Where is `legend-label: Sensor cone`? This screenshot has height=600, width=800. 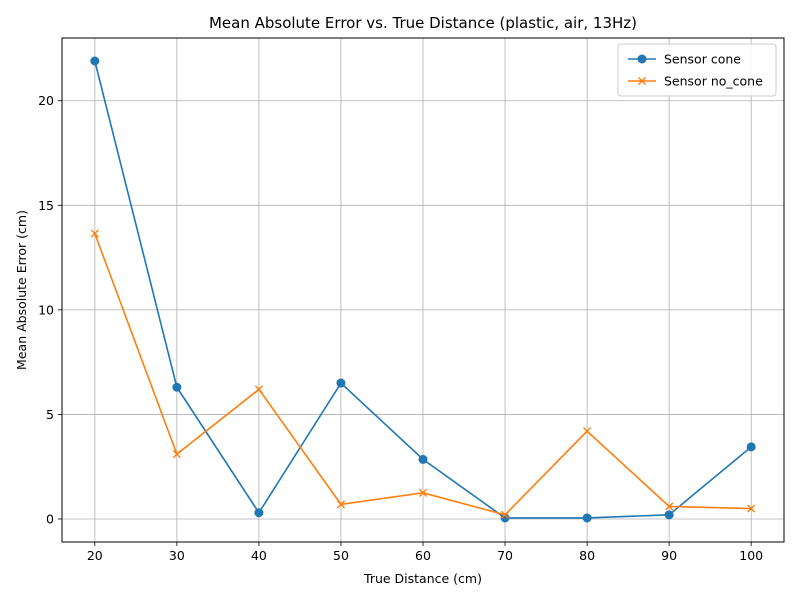 legend-label: Sensor cone is located at coordinates (702, 59).